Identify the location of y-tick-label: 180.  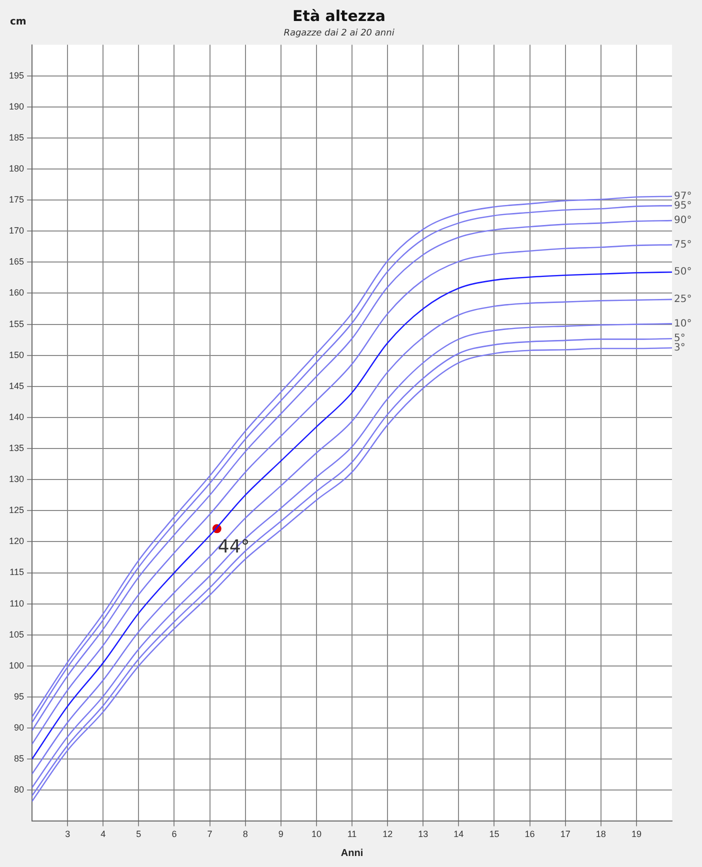
(16, 169).